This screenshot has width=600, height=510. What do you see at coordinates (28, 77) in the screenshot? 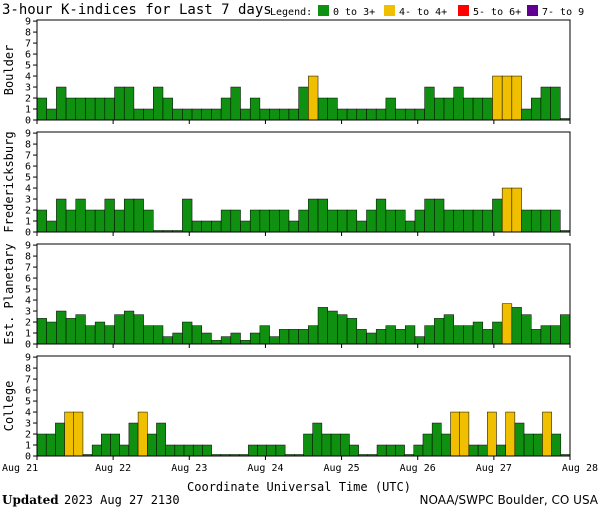
I see `y-tick-label: 4` at bounding box center [28, 77].